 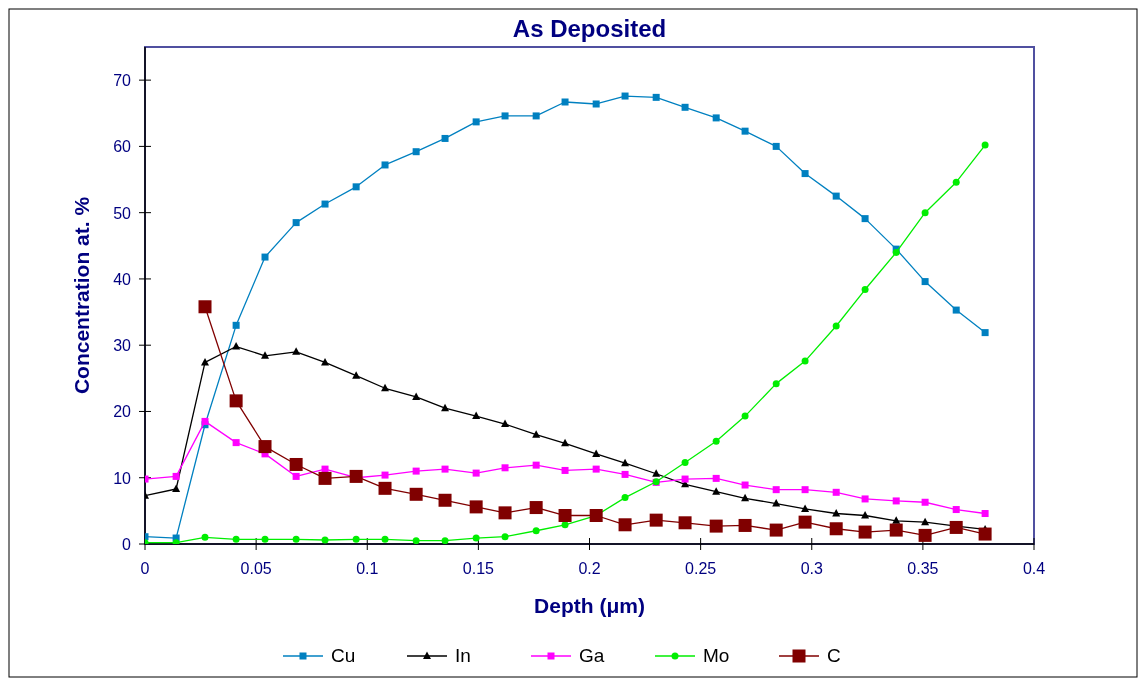 I want to click on y-tick-label: 10, so click(x=122, y=478).